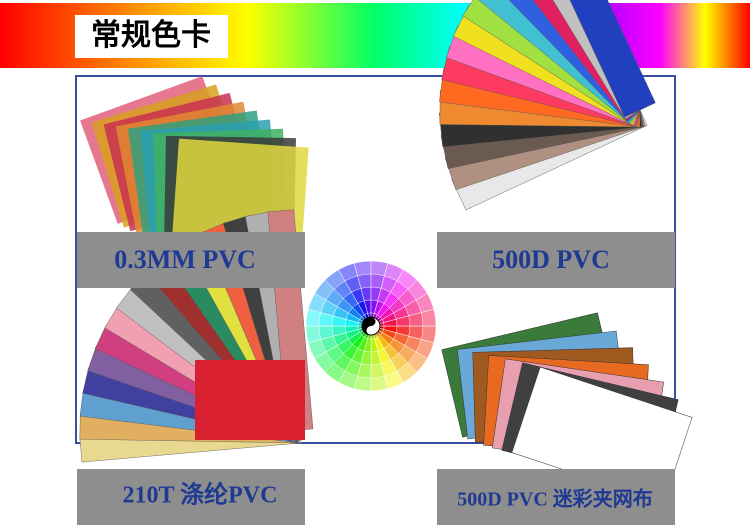  Describe the element at coordinates (185, 259) in the screenshot. I see `panel-label: 0.3MM PVC` at that location.